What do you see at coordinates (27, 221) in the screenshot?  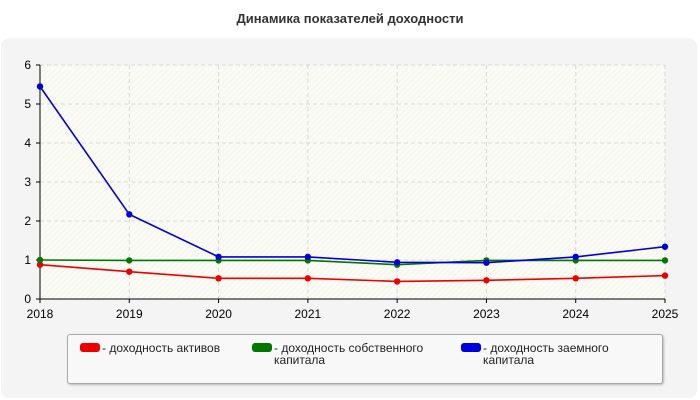 I see `y-tick-label-2: 2` at bounding box center [27, 221].